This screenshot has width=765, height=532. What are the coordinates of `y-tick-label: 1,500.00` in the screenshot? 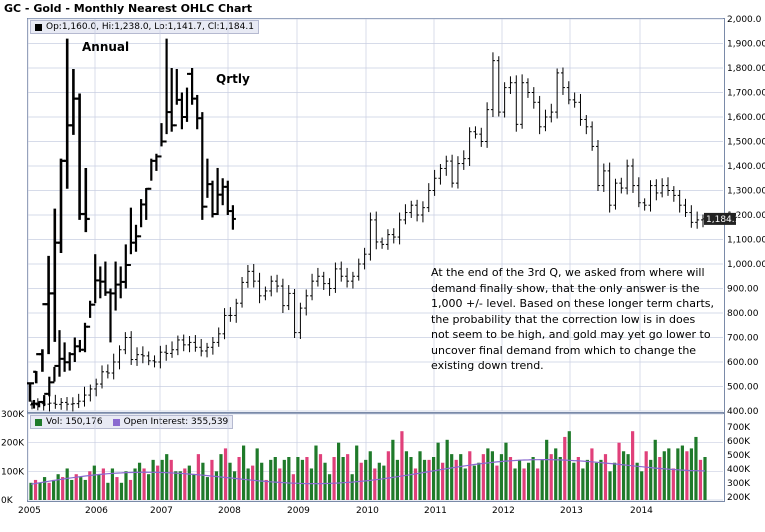 It's located at (746, 143).